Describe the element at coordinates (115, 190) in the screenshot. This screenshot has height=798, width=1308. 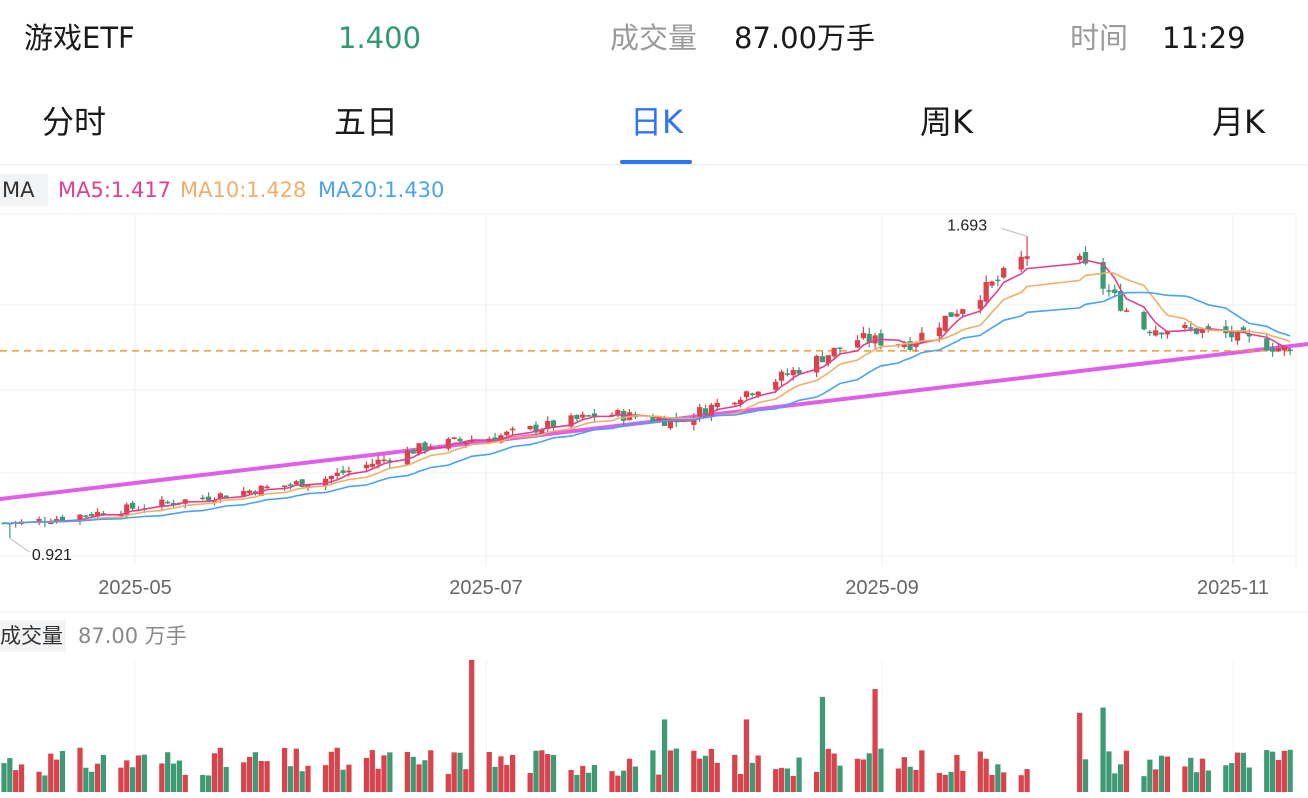
I see `ma5-value: MA5:1.417` at that location.